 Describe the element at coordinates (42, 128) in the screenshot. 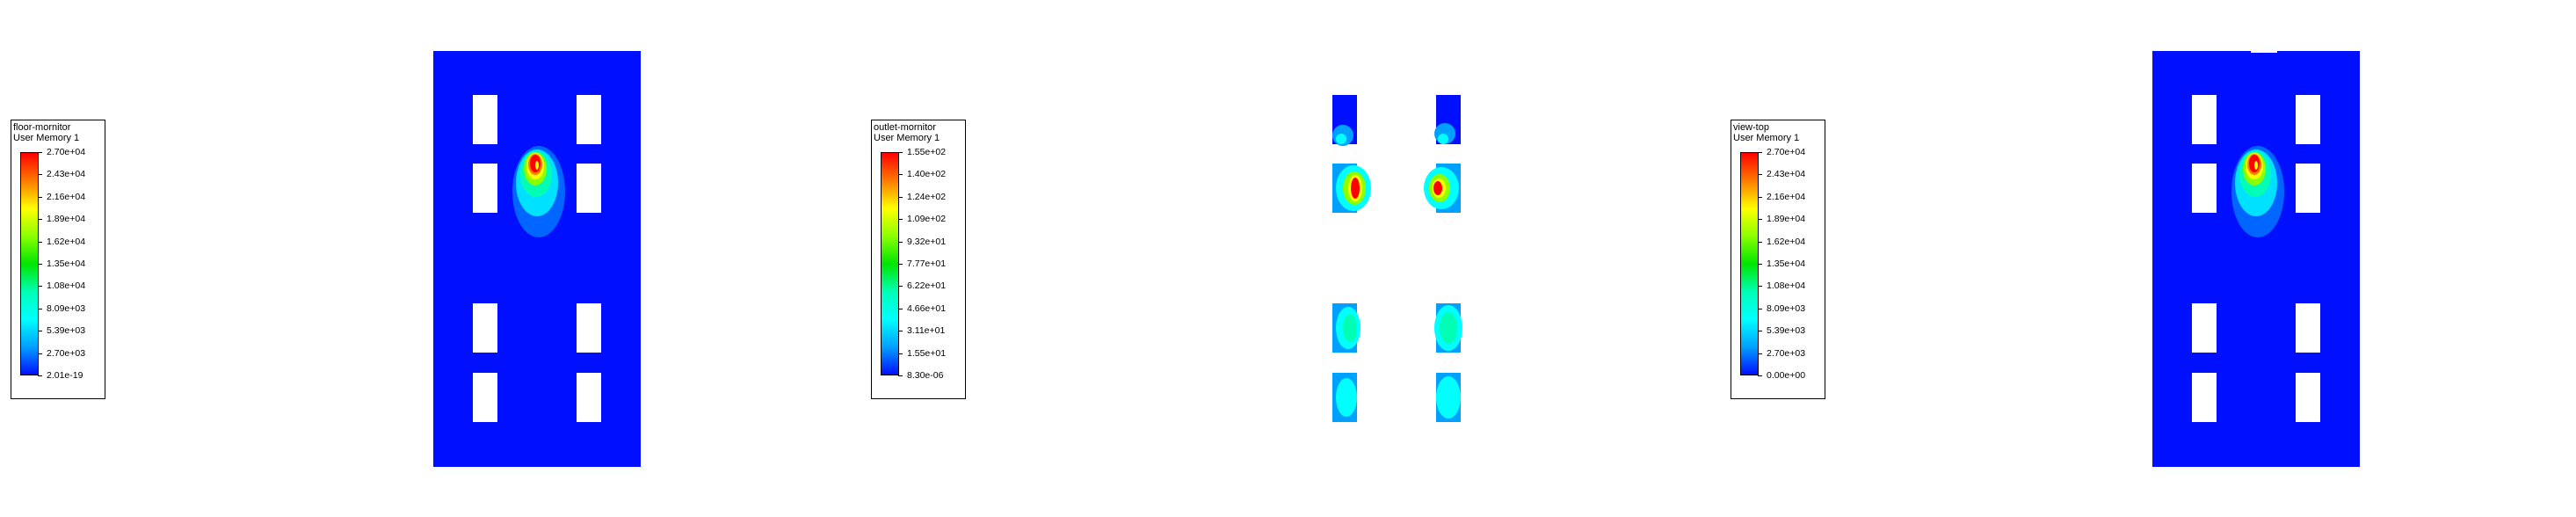

I see `legend-surface-name: floor-mornitor` at that location.